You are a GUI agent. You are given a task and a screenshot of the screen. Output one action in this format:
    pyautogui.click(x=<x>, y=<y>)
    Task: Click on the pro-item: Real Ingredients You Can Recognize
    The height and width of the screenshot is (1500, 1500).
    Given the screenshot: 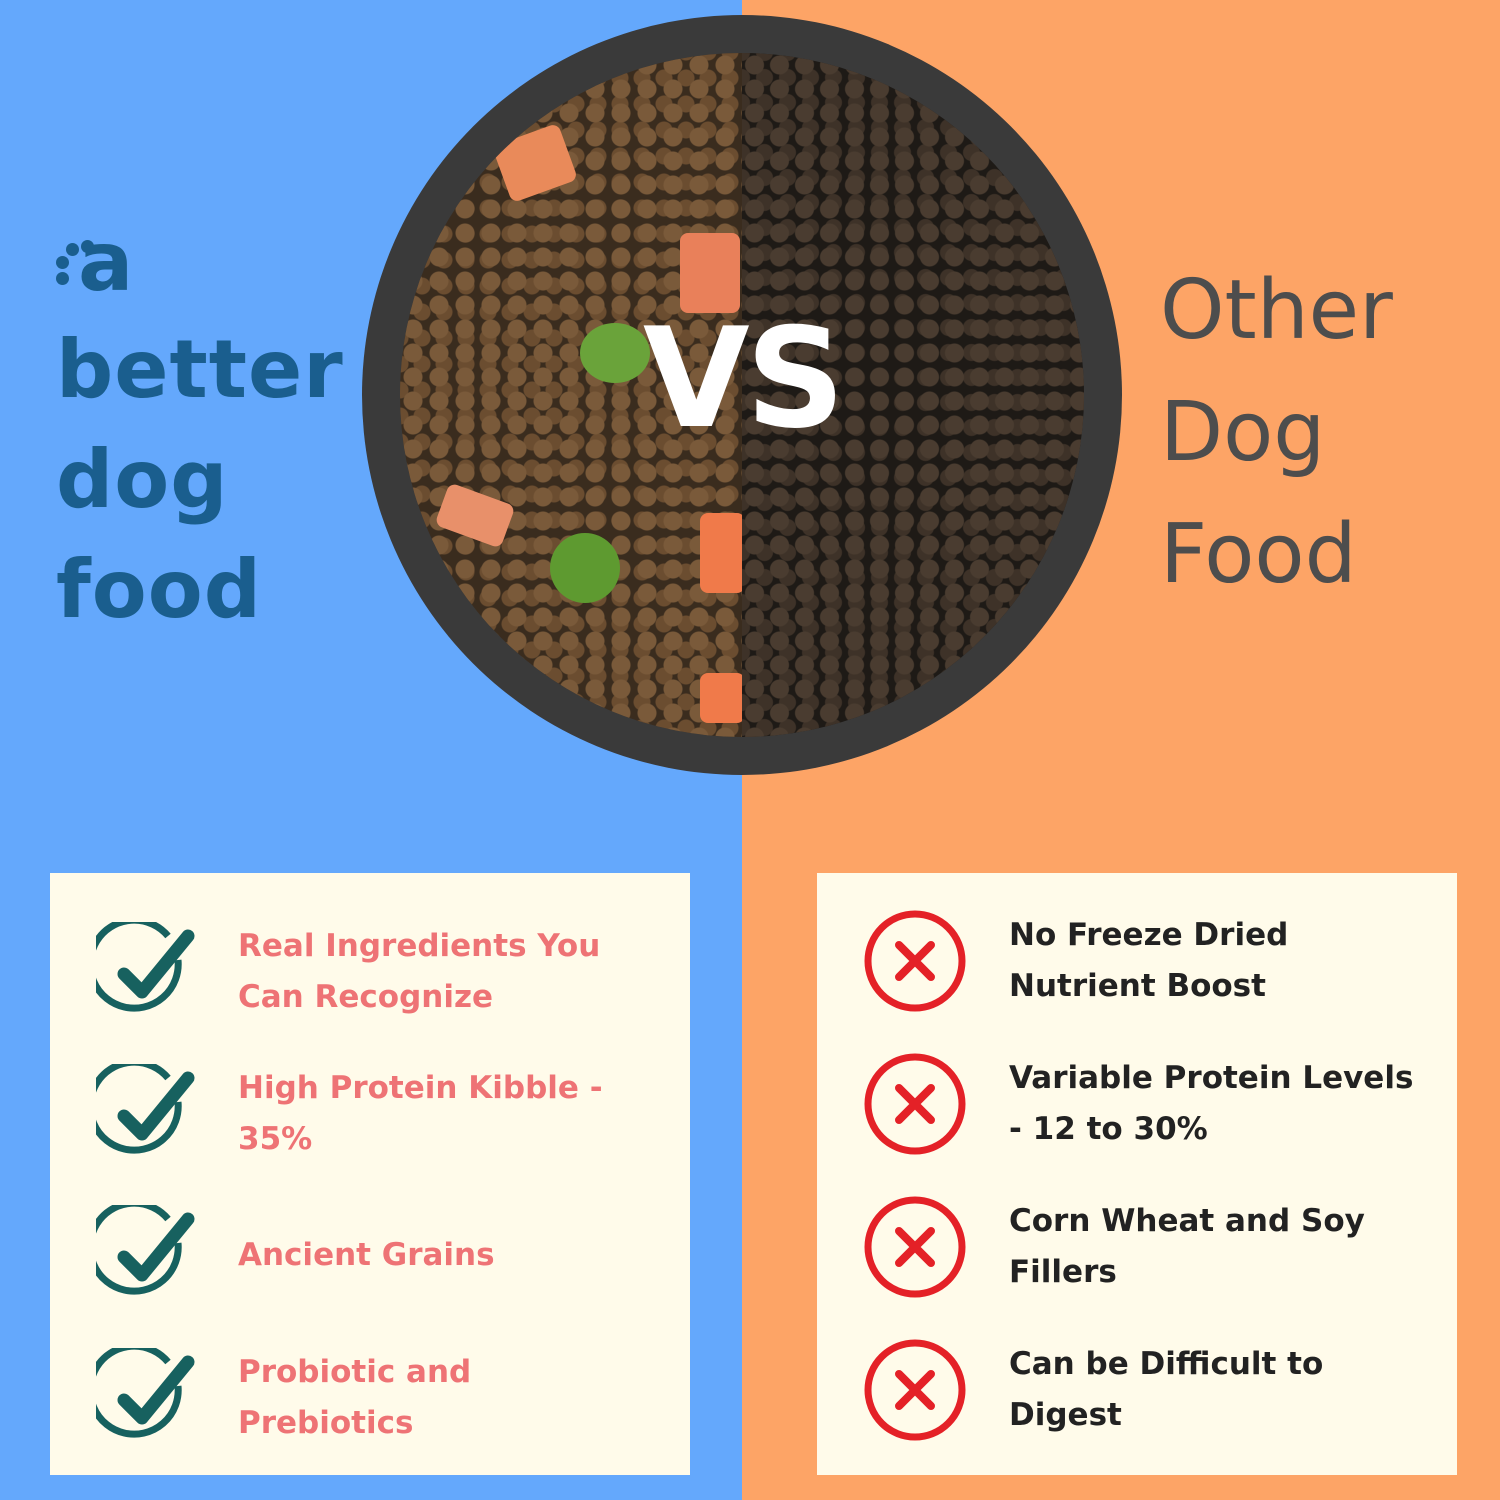 What is the action you would take?
    pyautogui.click(x=367, y=972)
    